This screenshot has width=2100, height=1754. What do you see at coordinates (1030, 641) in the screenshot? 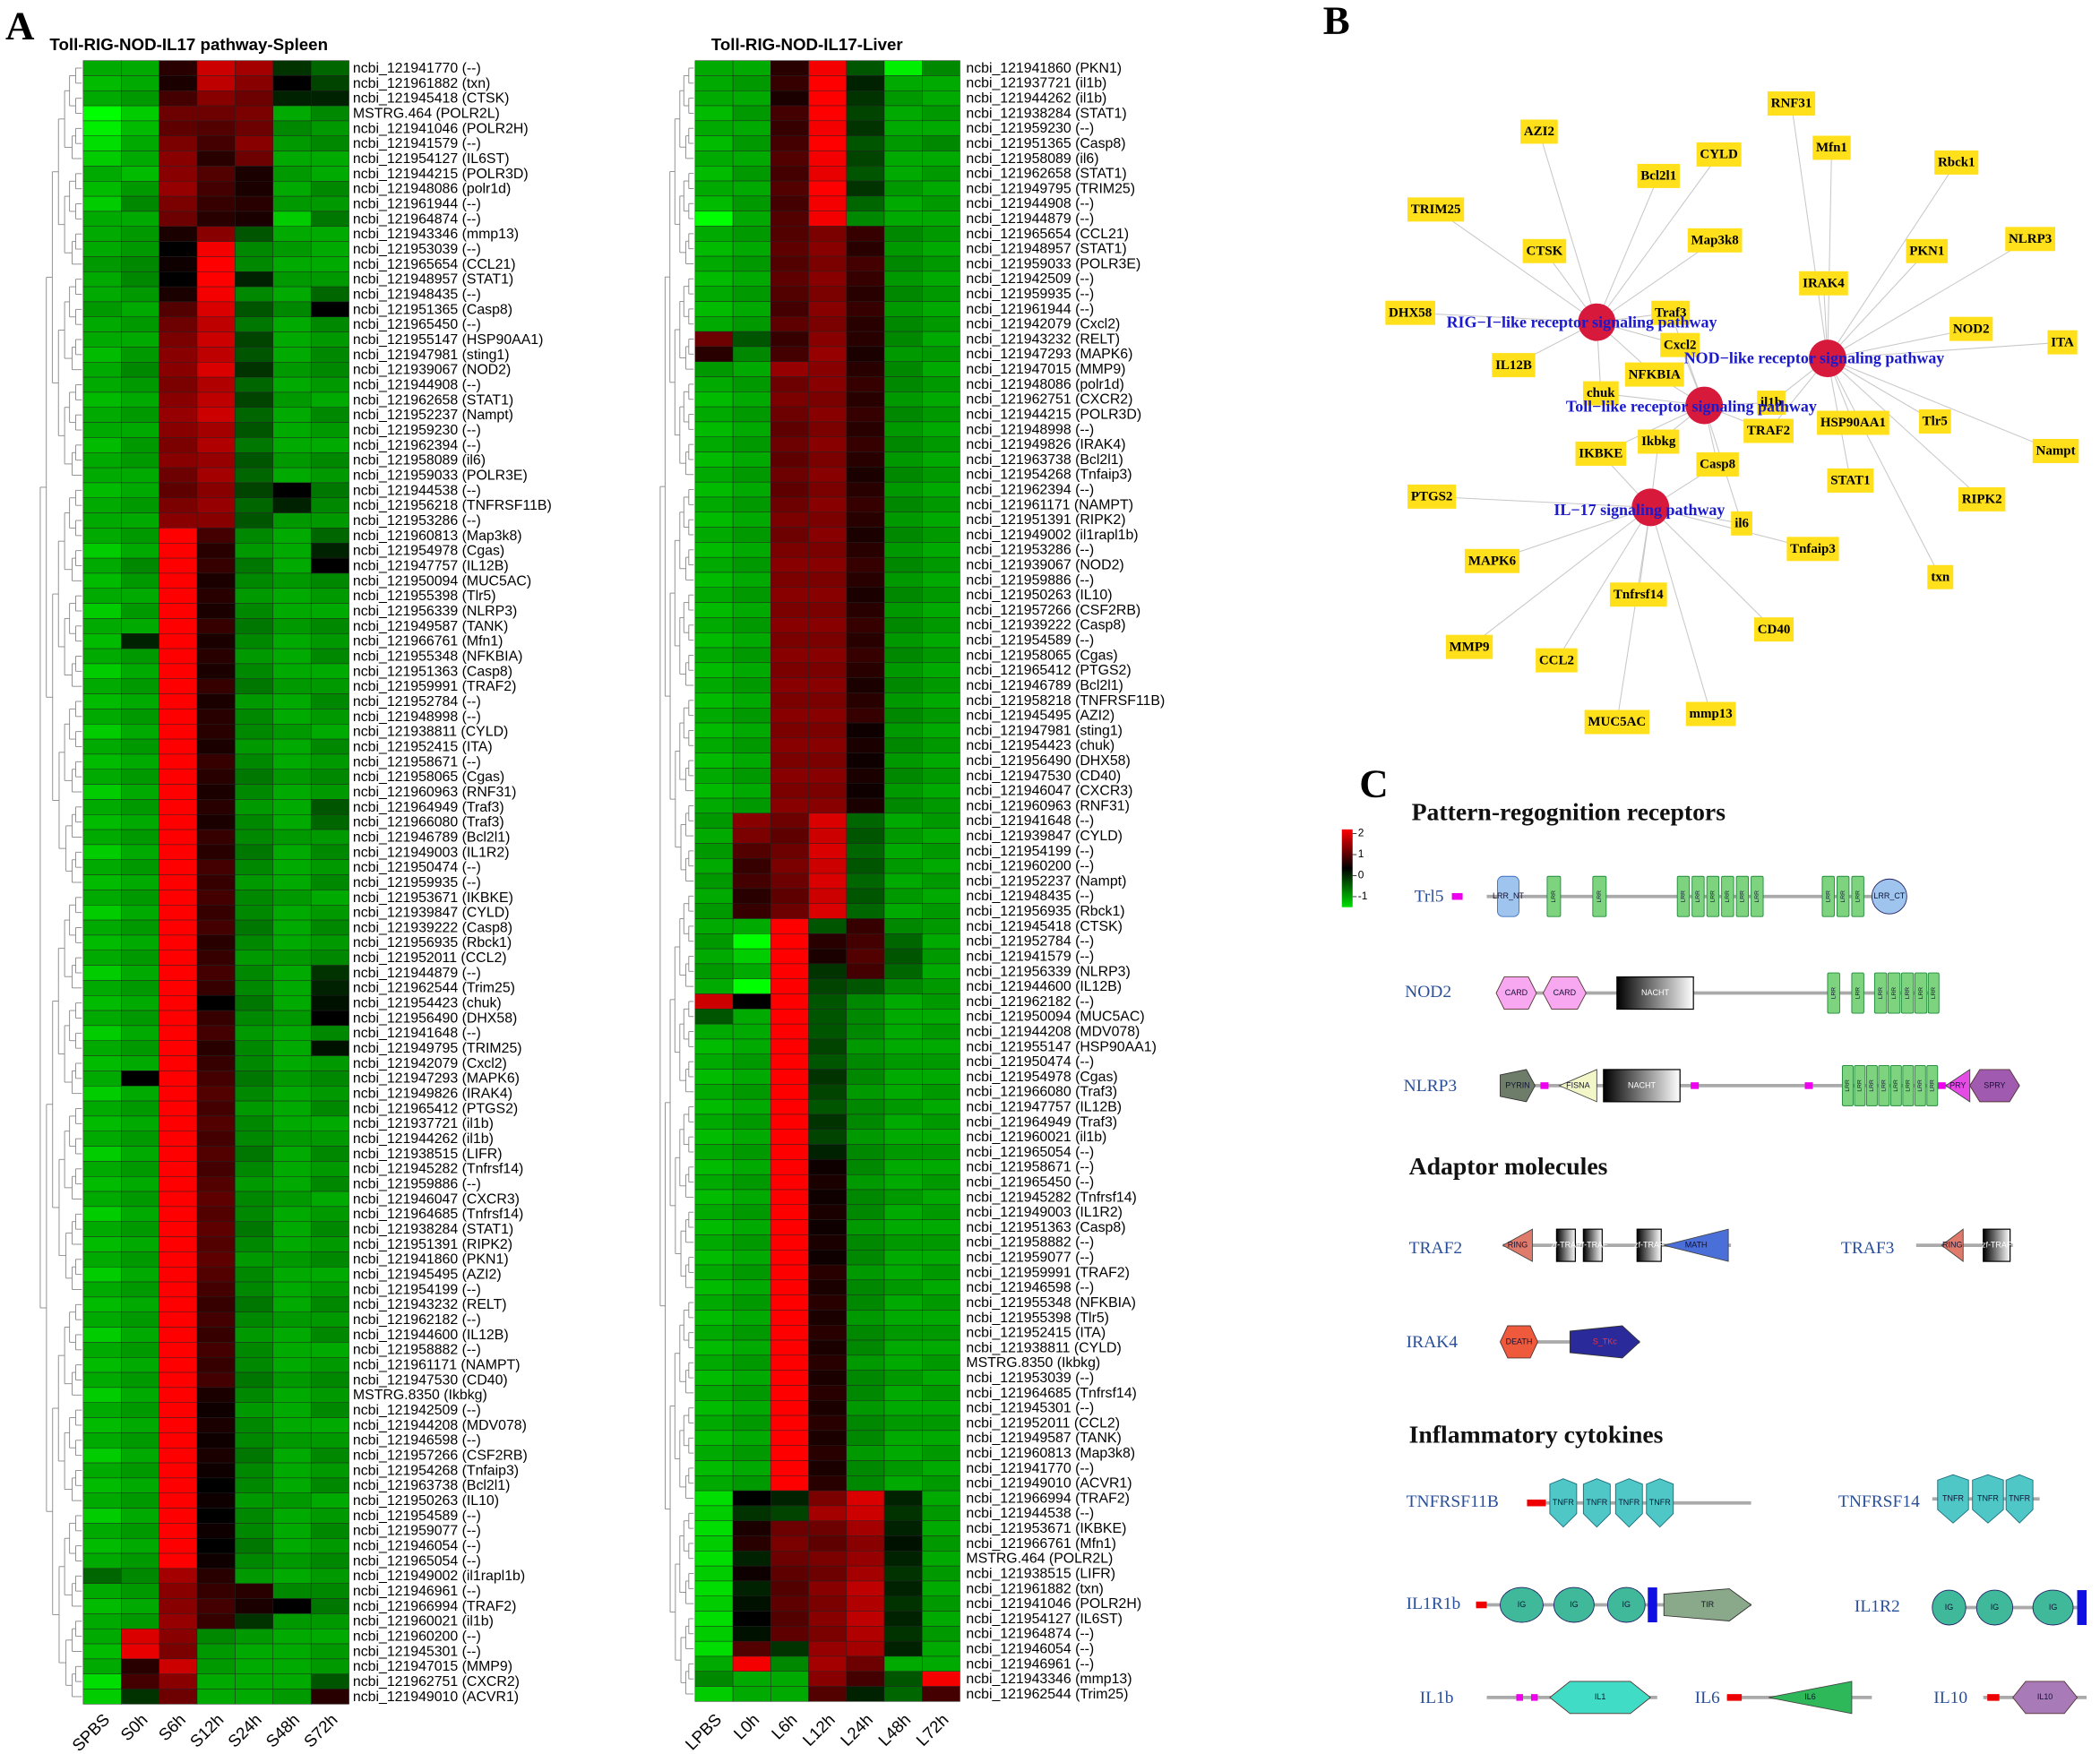
I see `row-label: ncbi_121954589 (--)` at bounding box center [1030, 641].